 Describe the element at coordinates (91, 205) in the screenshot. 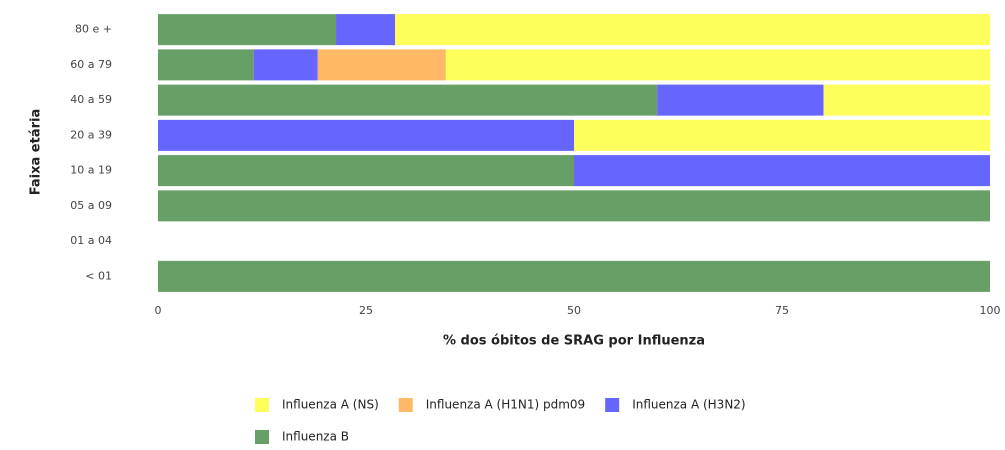

I see `y-tick-label: 05 a 09` at that location.